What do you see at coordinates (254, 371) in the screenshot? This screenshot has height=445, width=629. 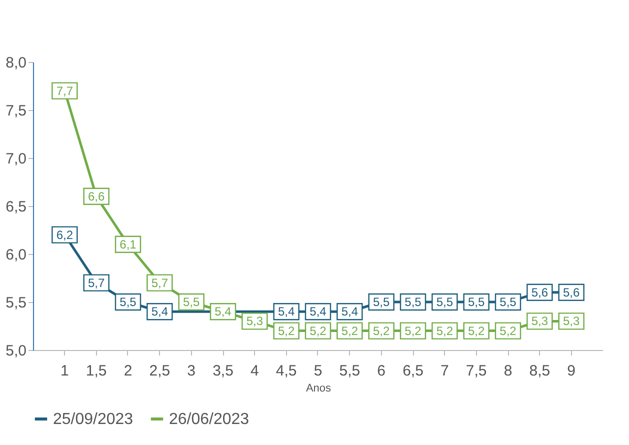 I see `x-tick-label: 4` at bounding box center [254, 371].